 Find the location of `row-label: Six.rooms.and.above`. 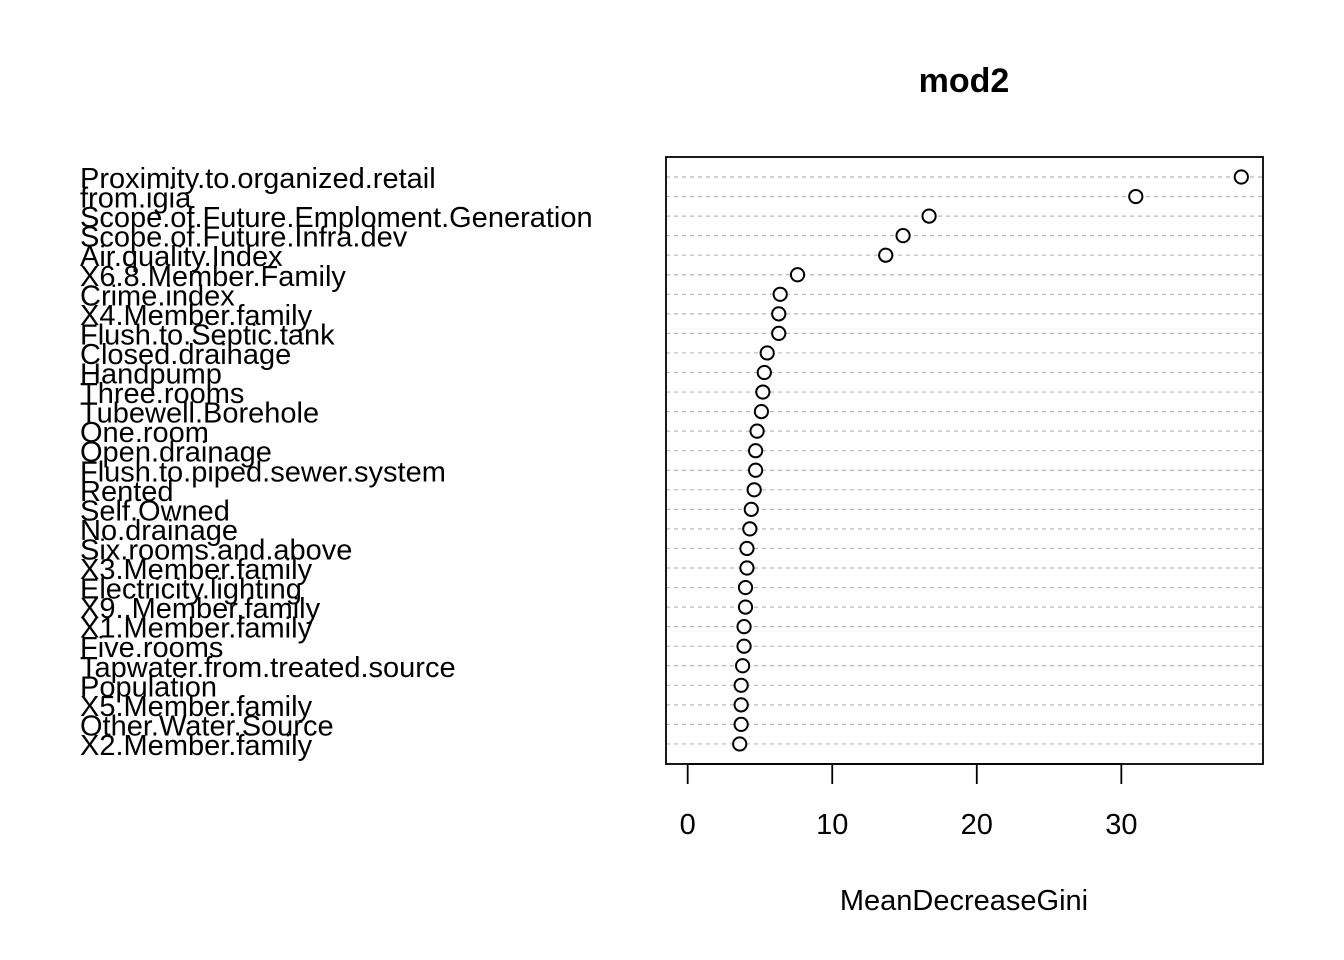

row-label: Six.rooms.and.above is located at coordinates (216, 550).